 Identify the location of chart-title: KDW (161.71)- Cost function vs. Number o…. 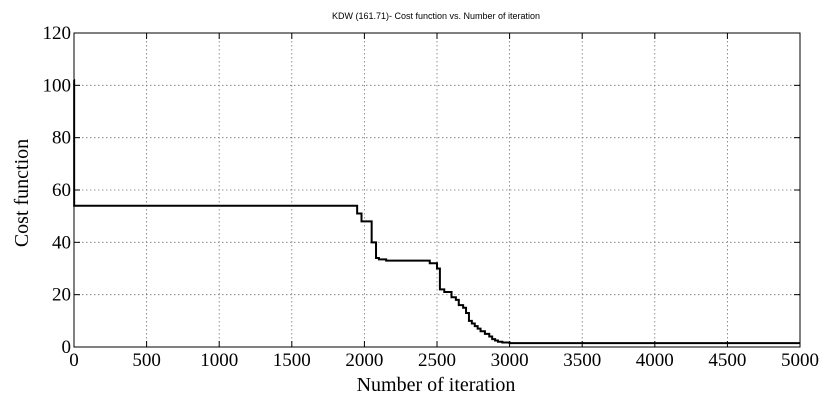
(436, 16).